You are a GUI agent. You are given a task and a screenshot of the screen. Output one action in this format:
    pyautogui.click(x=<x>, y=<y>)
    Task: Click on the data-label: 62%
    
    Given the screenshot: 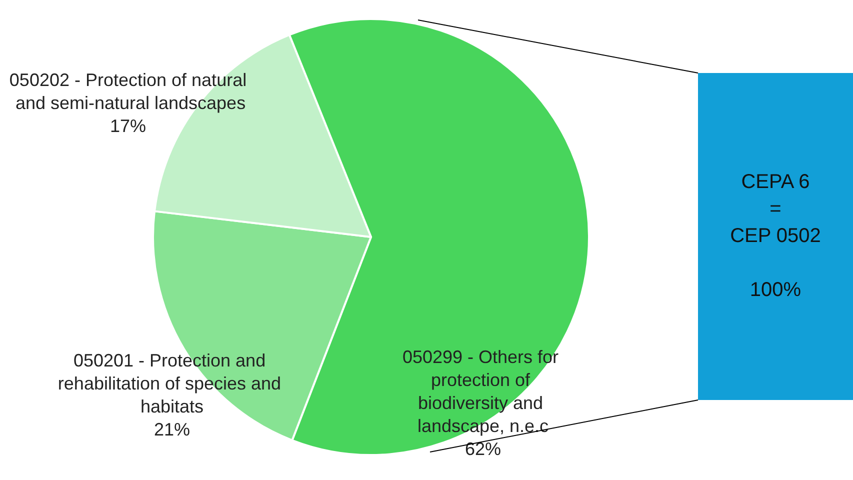 What is the action you would take?
    pyautogui.click(x=483, y=449)
    